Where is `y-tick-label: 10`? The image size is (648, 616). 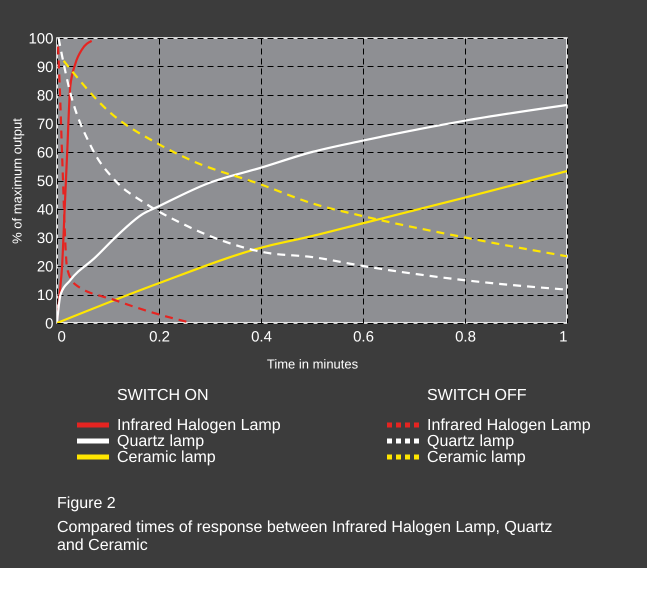
y-tick-label: 10 is located at coordinates (45, 295).